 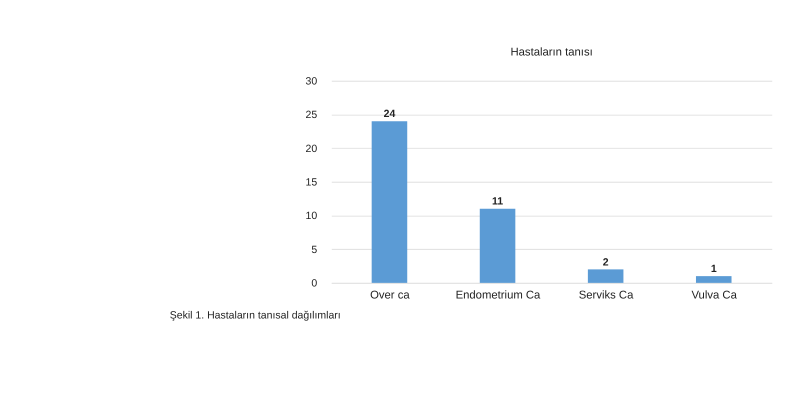 I want to click on y-tick-label: 30, so click(x=312, y=81).